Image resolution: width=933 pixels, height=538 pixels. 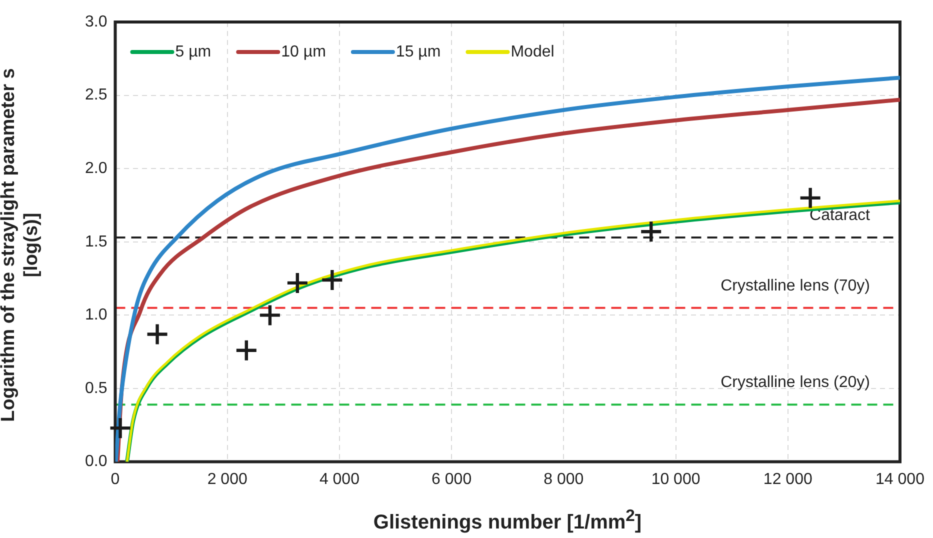 I want to click on x-axis-title: Glistenings number [1/mm$^{2}$], so click(x=507, y=520).